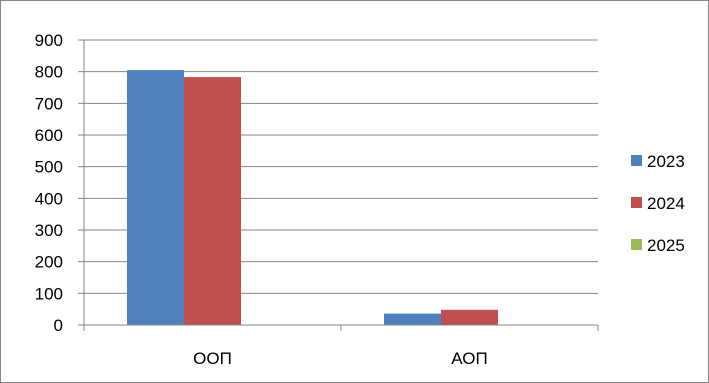  Describe the element at coordinates (666, 245) in the screenshot. I see `legend-label: 2025` at that location.